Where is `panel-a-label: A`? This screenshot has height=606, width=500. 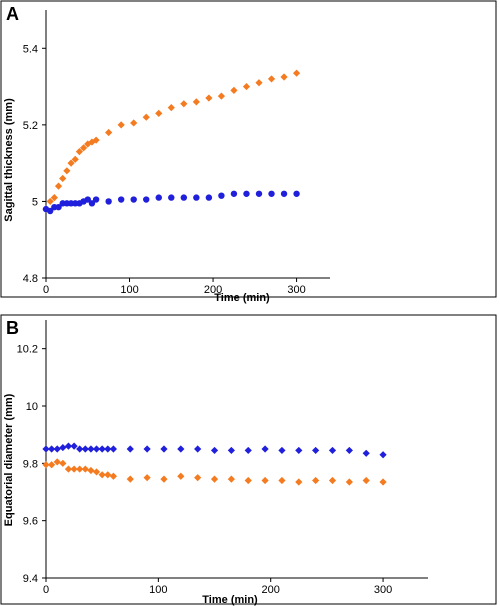
panel-a-label: A is located at coordinates (12, 14).